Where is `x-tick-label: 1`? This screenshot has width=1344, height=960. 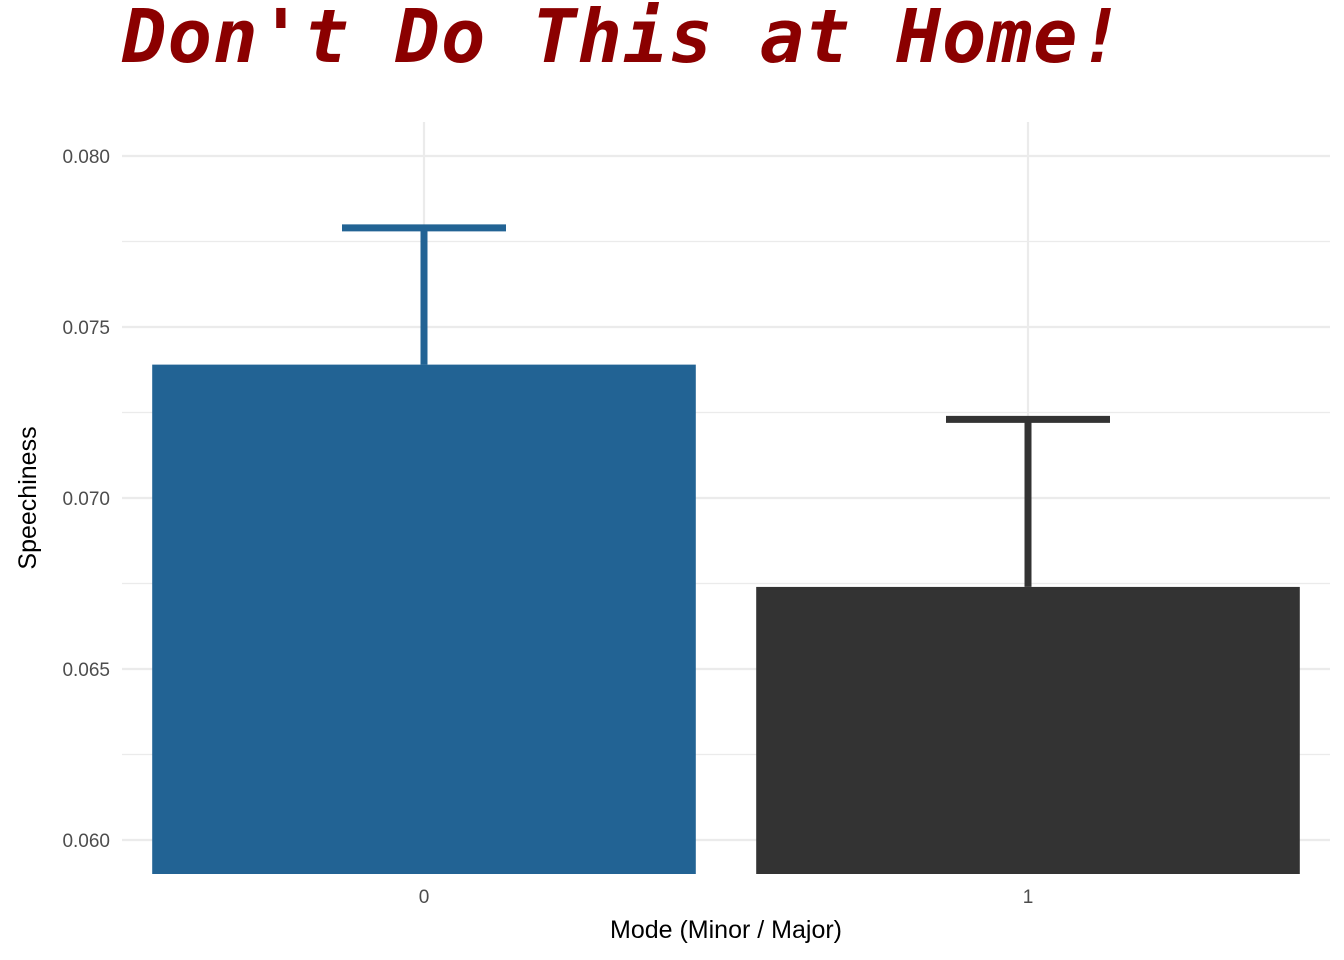 x-tick-label: 1 is located at coordinates (1028, 897).